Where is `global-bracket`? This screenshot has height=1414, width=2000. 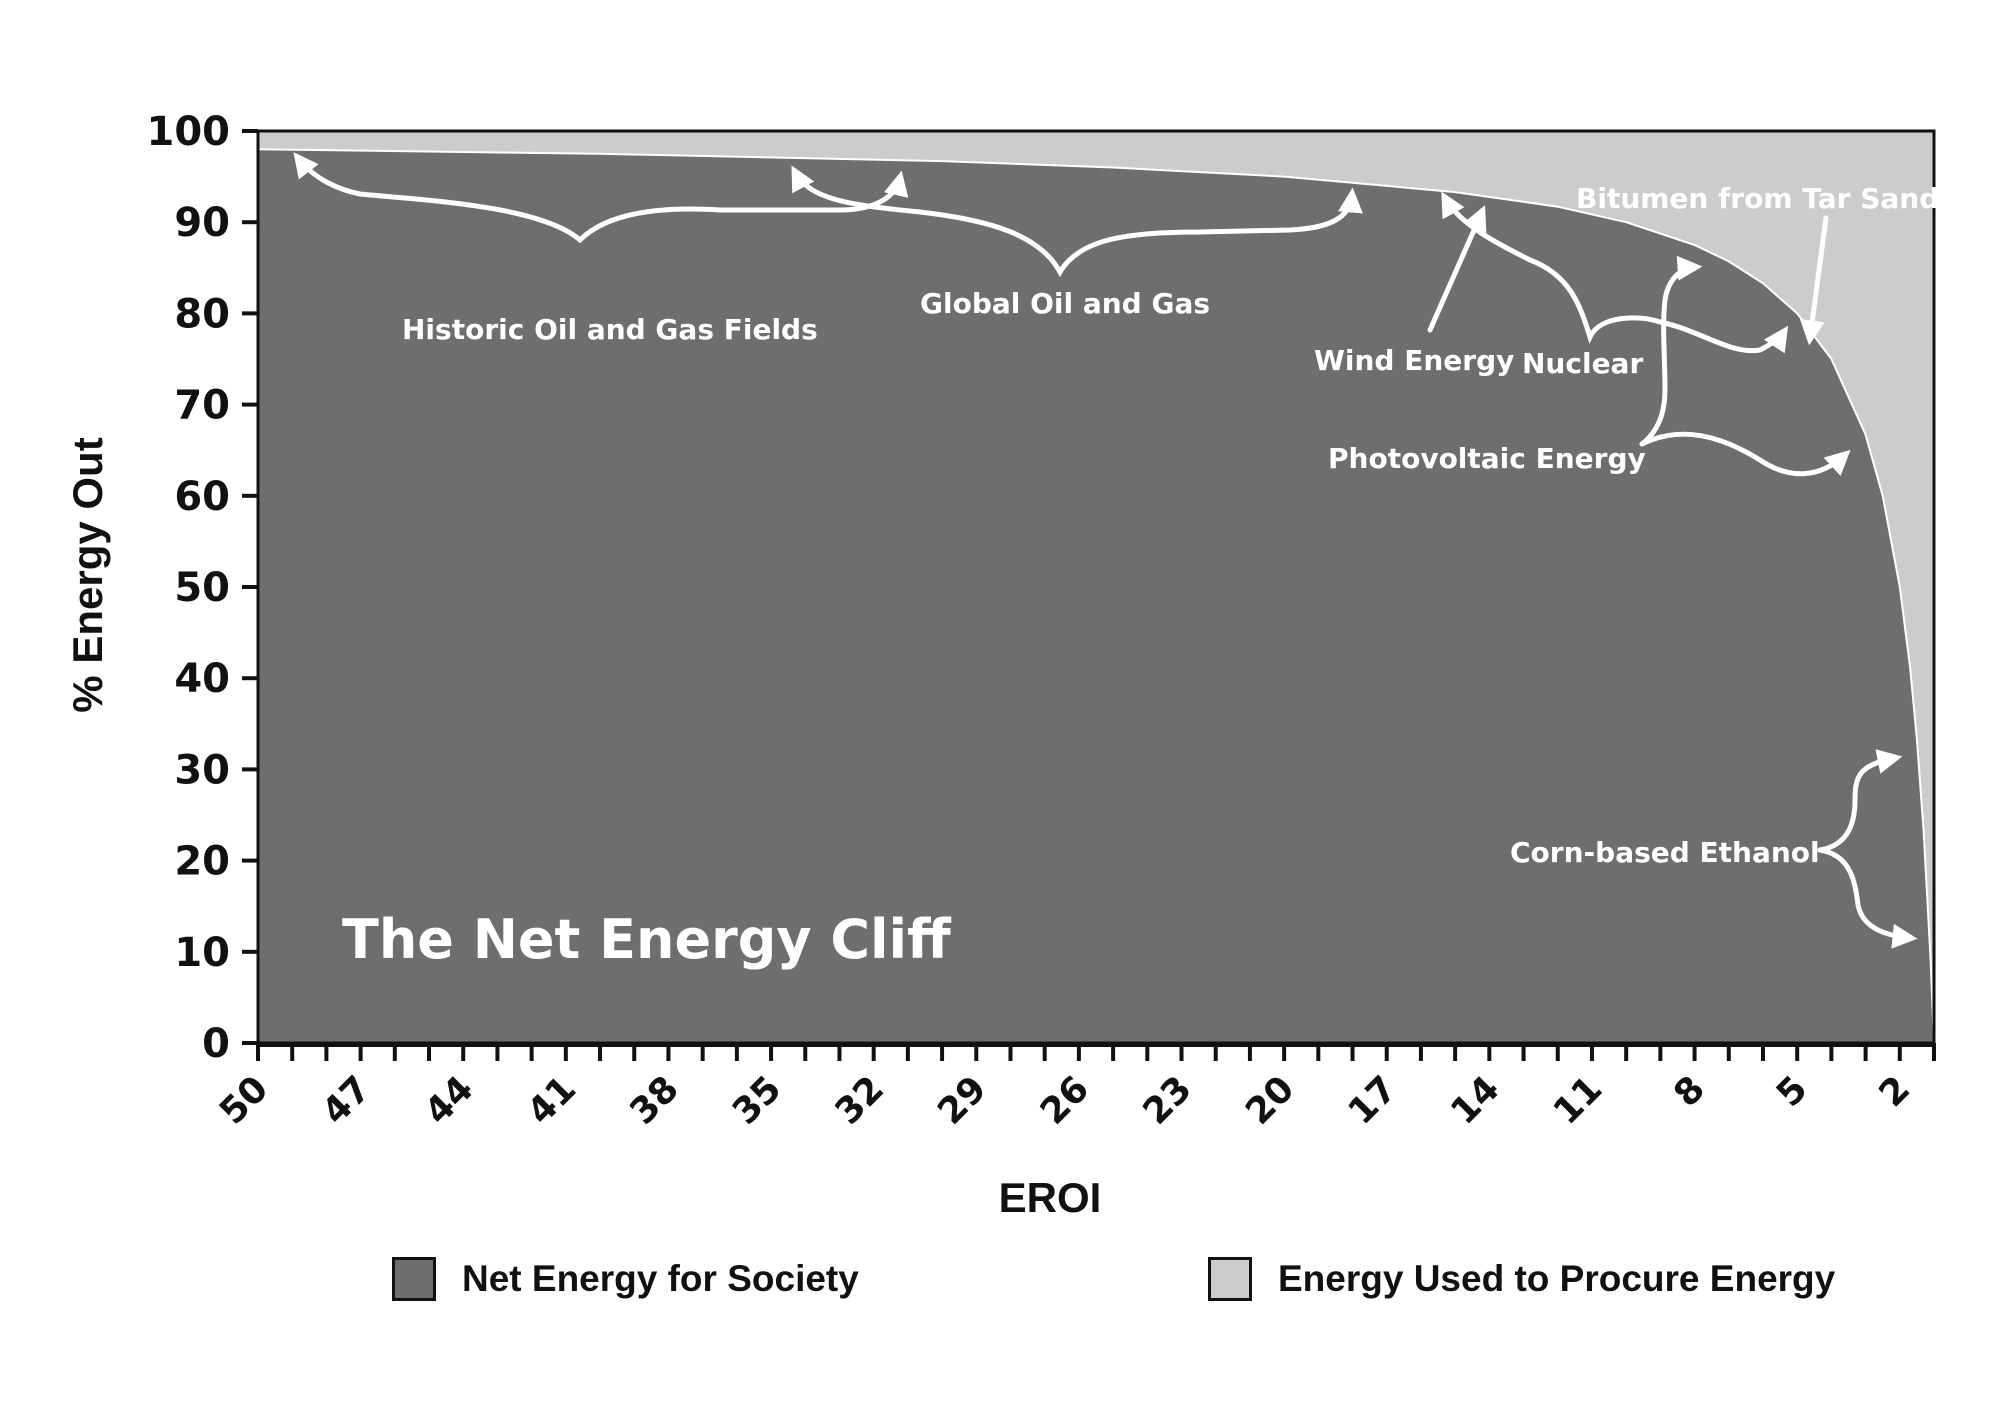 global-bracket is located at coordinates (1077, 221).